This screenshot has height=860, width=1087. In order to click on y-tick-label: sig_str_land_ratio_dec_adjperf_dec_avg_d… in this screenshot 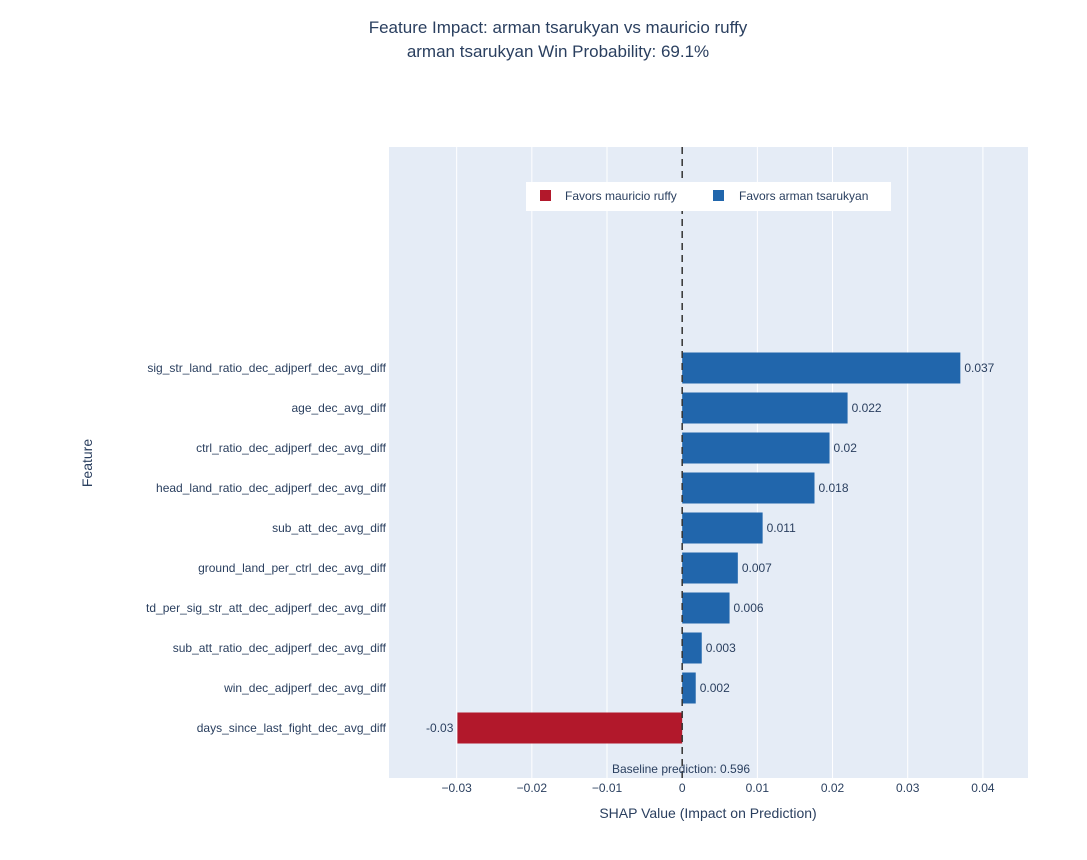, I will do `click(266, 368)`.